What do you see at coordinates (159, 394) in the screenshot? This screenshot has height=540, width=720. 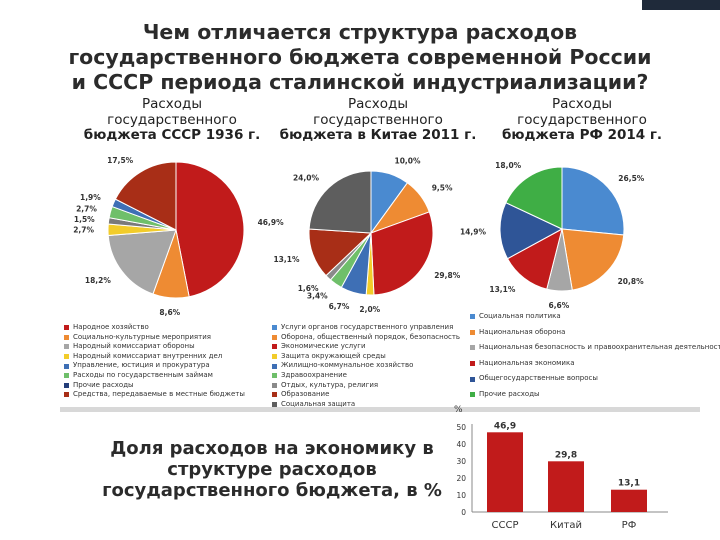 I see `legend-ussr-label-7: Средства, передаваемые в местные бюджеты` at bounding box center [159, 394].